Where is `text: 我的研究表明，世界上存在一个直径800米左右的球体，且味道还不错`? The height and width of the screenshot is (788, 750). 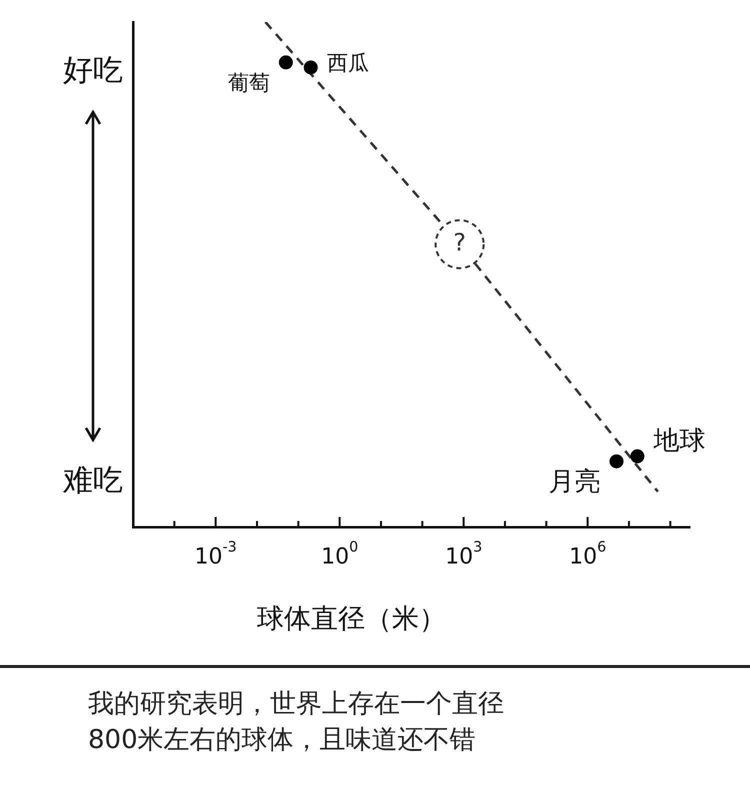
text: 我的研究表明，世界上存在一个直径800米左右的球体，且味道还不错 is located at coordinates (296, 722).